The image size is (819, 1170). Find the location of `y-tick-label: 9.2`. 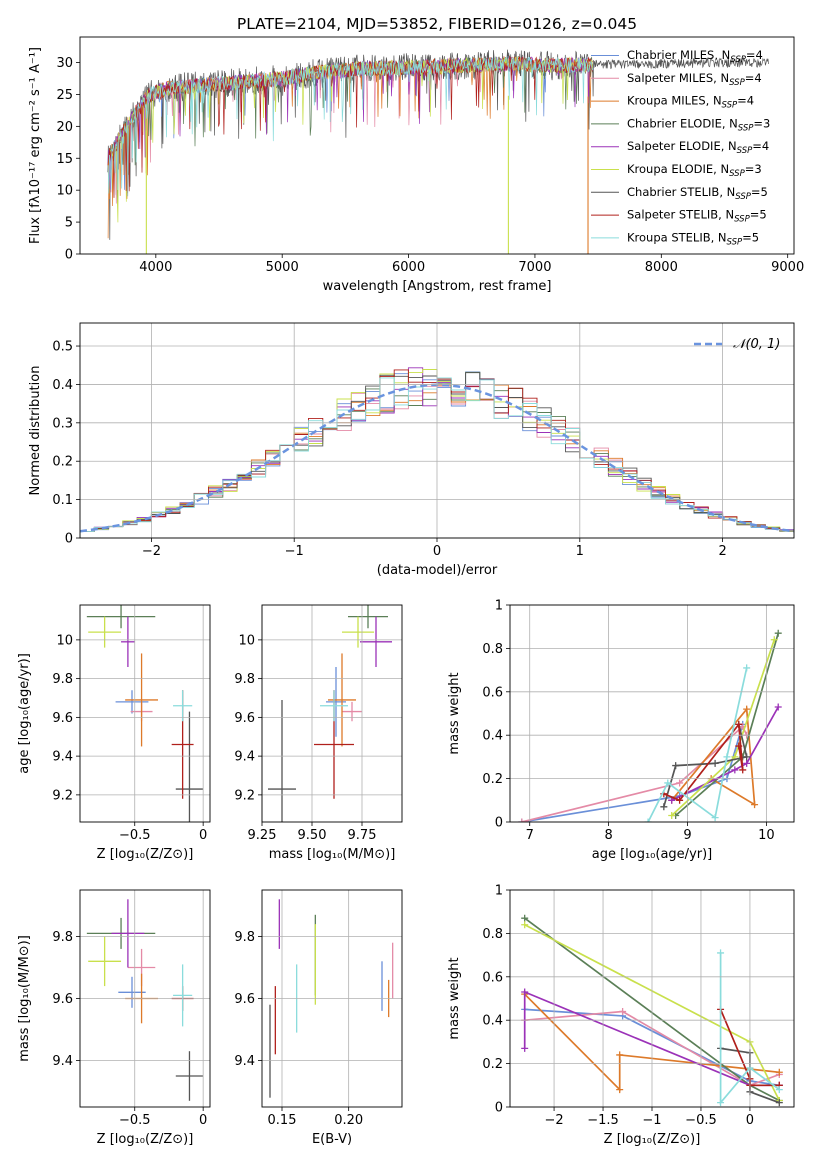

y-tick-label: 9.2 is located at coordinates (62, 795).